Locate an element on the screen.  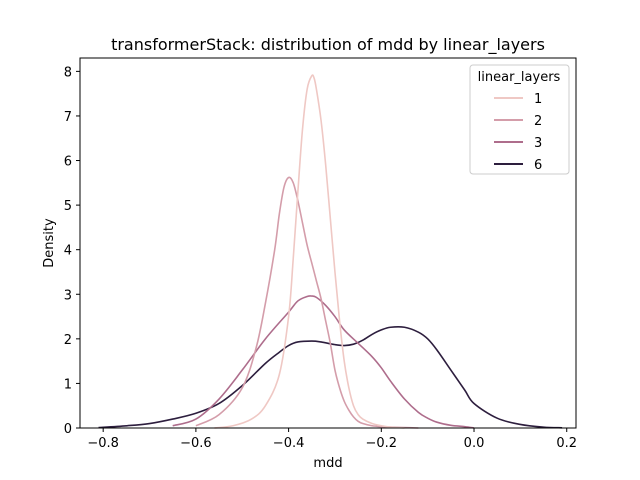
y-tick-label: 1 is located at coordinates (68, 384).